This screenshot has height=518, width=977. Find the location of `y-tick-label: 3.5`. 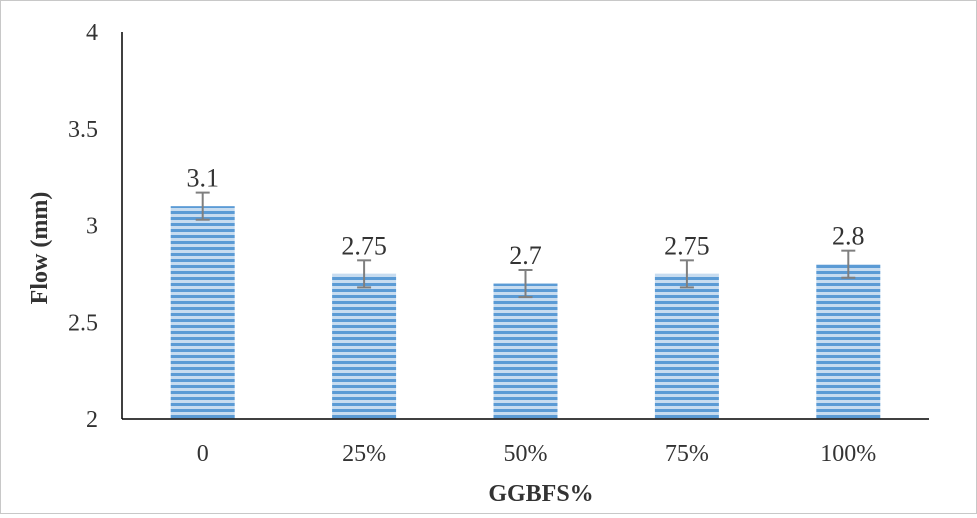

y-tick-label: 3.5 is located at coordinates (83, 130).